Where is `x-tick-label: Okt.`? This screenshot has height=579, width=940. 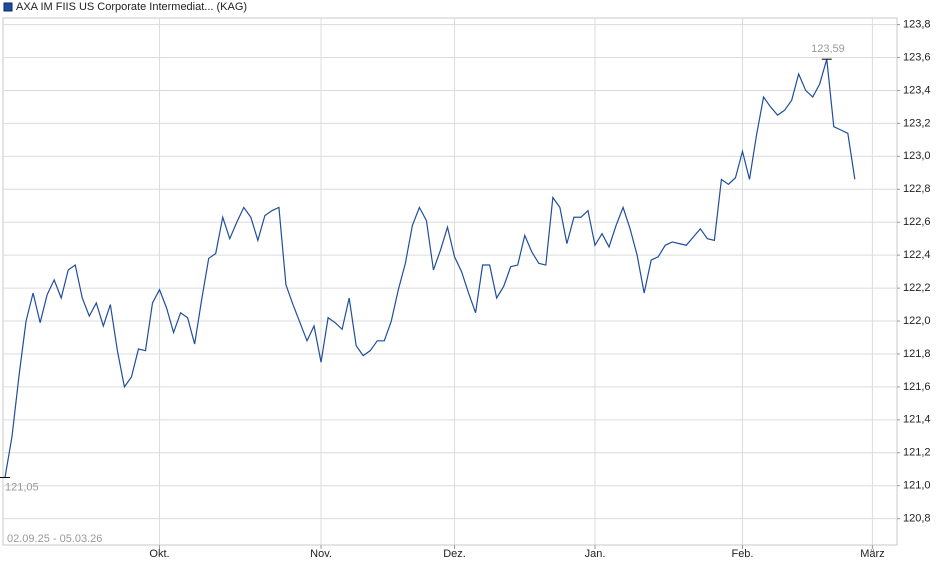
x-tick-label: Okt. is located at coordinates (159, 554).